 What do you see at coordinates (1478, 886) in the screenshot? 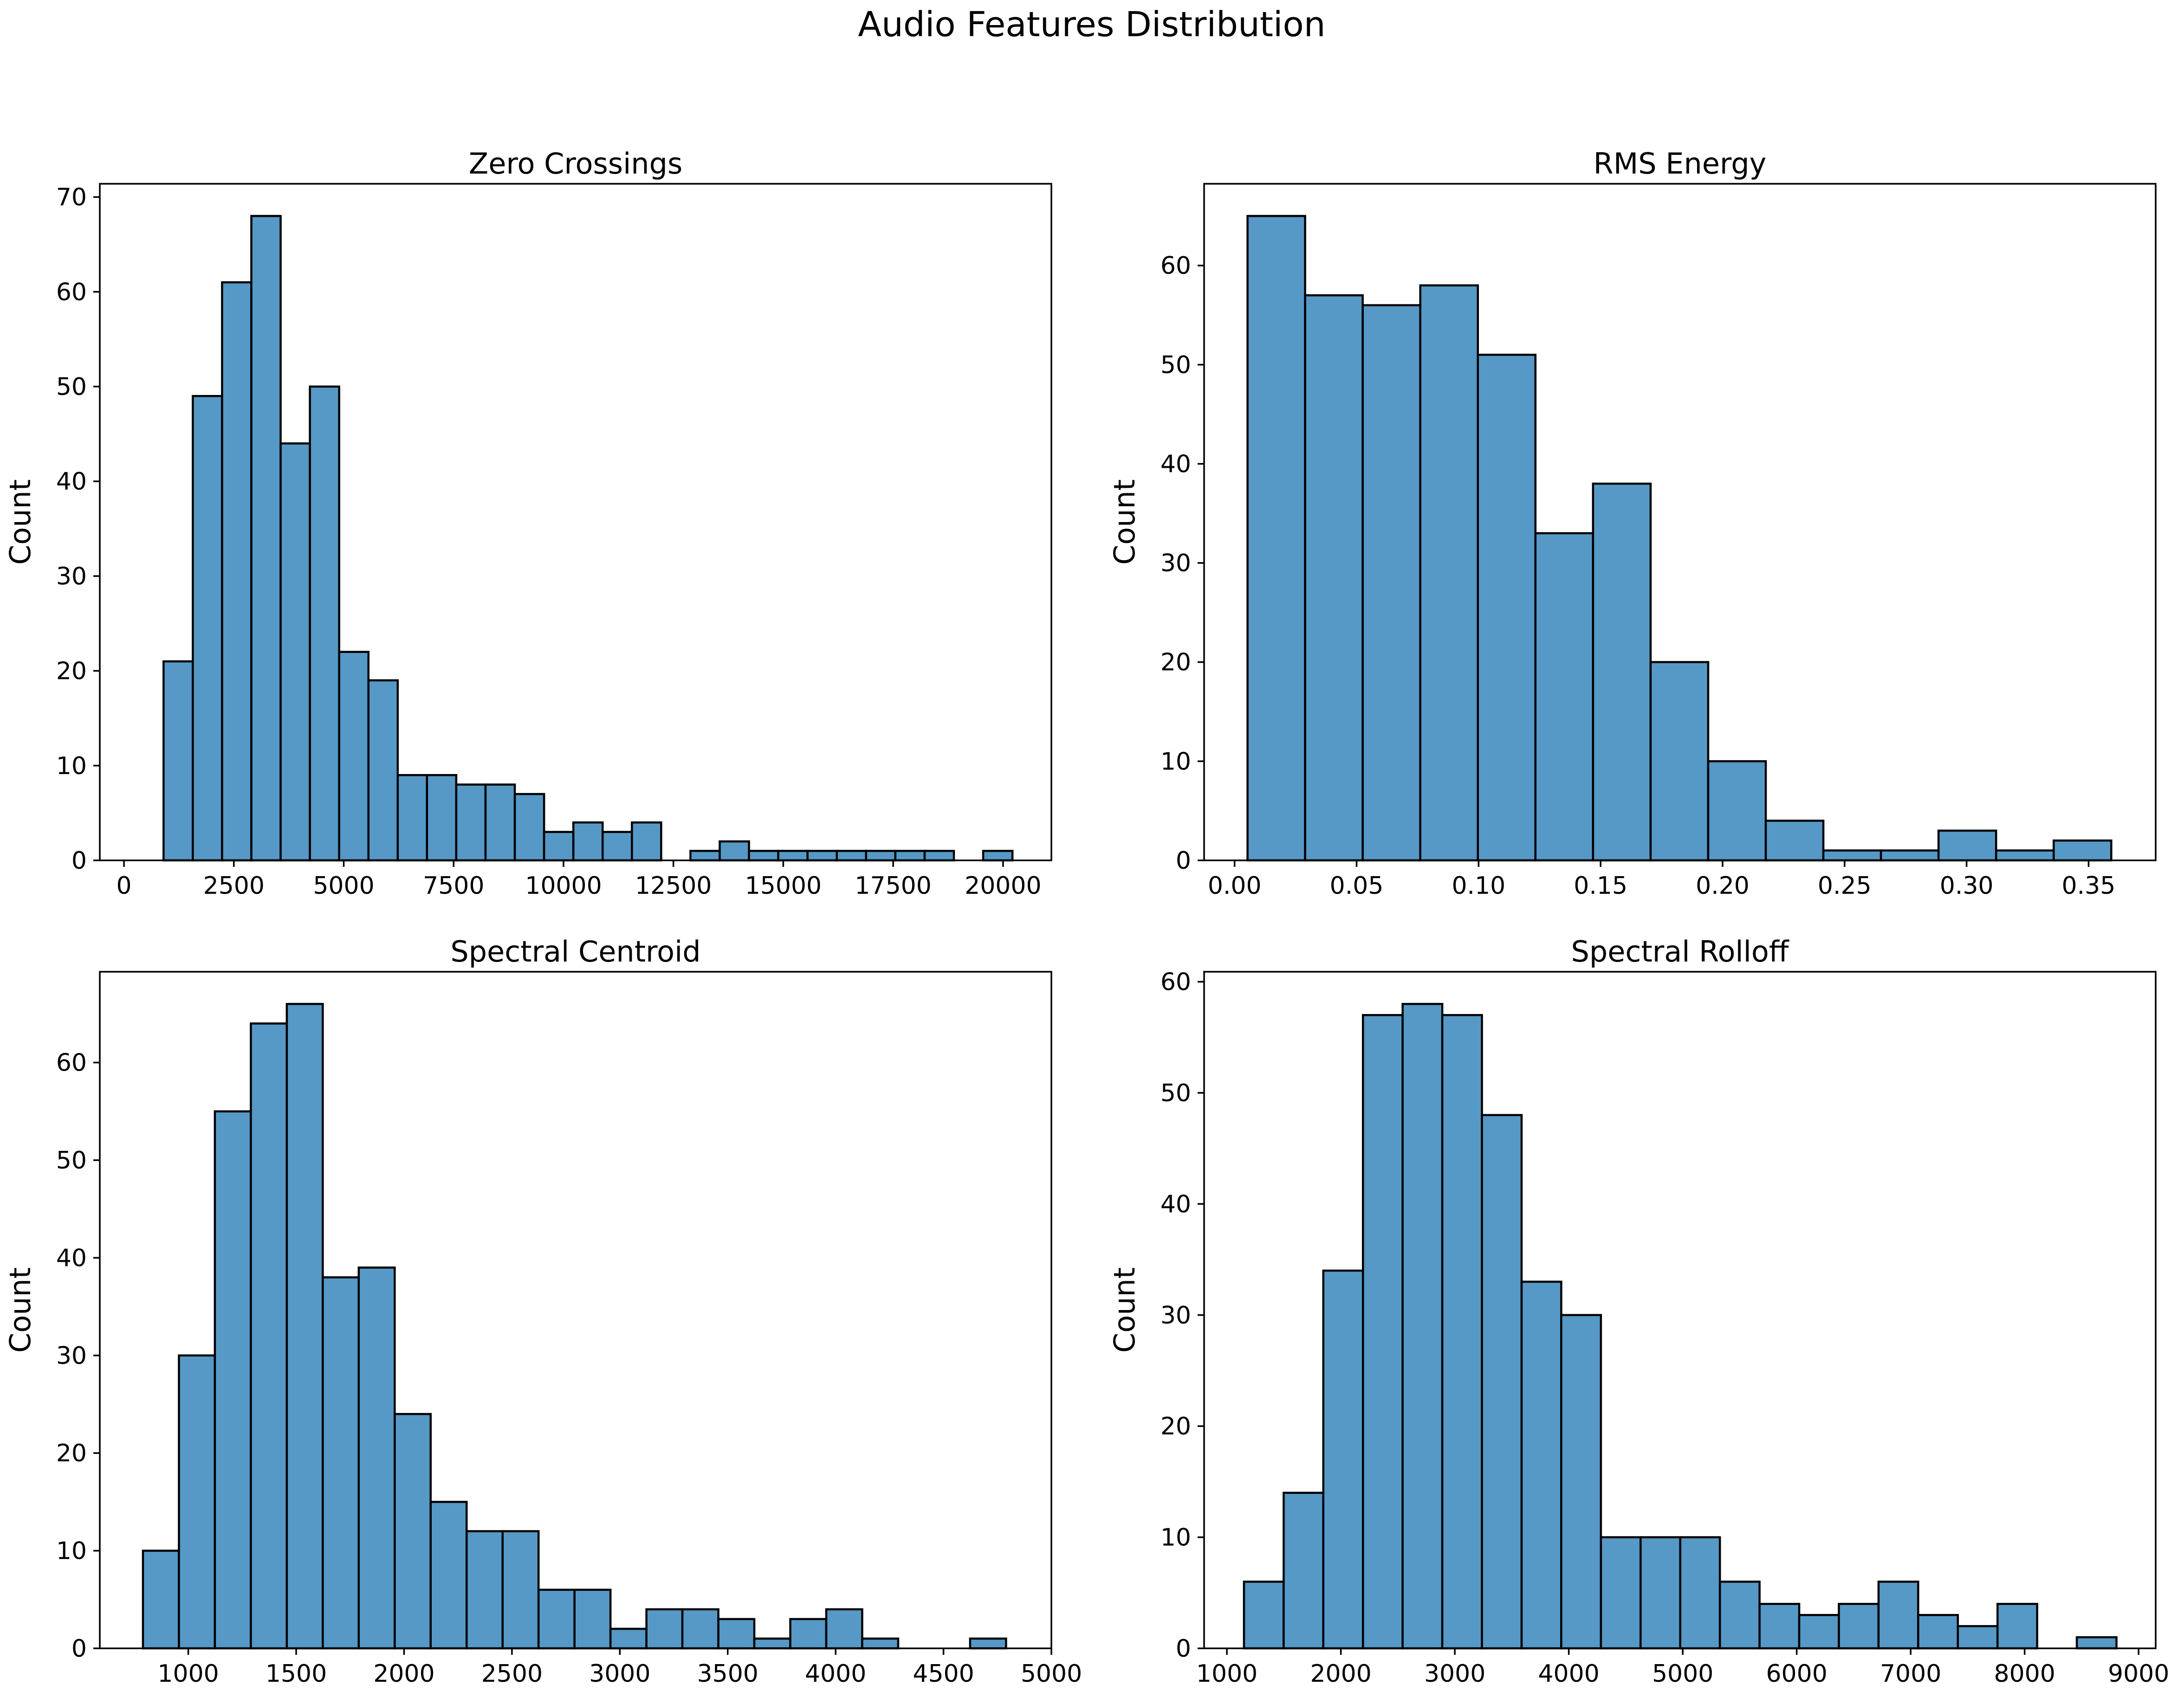
I see `rms-energy-x-tick-label: 0.10` at bounding box center [1478, 886].